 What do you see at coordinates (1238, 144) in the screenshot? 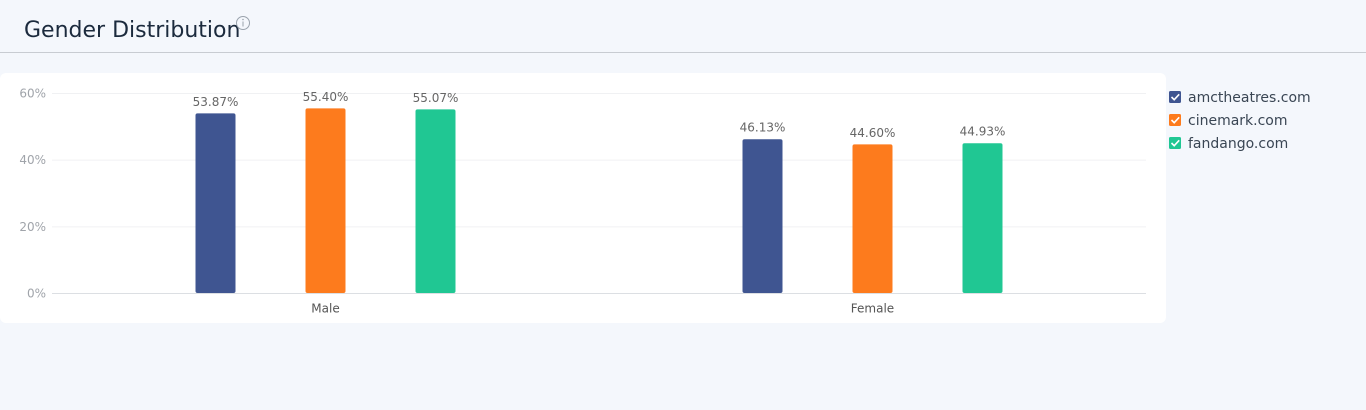
I see `legend-label: fandango.com` at bounding box center [1238, 144].